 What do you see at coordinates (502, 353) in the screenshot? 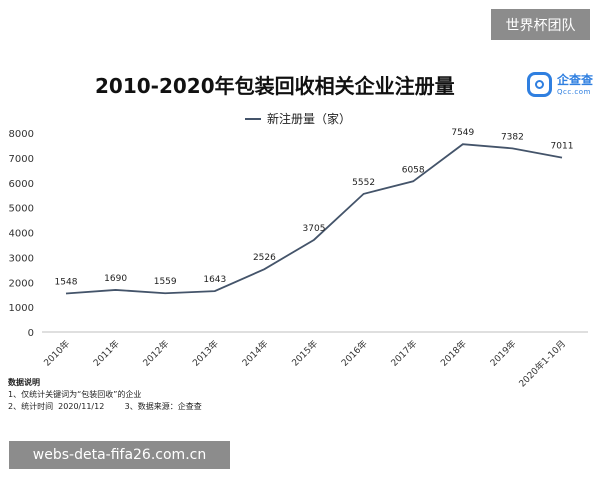
I see `x-tick-label: 2019年` at bounding box center [502, 353].